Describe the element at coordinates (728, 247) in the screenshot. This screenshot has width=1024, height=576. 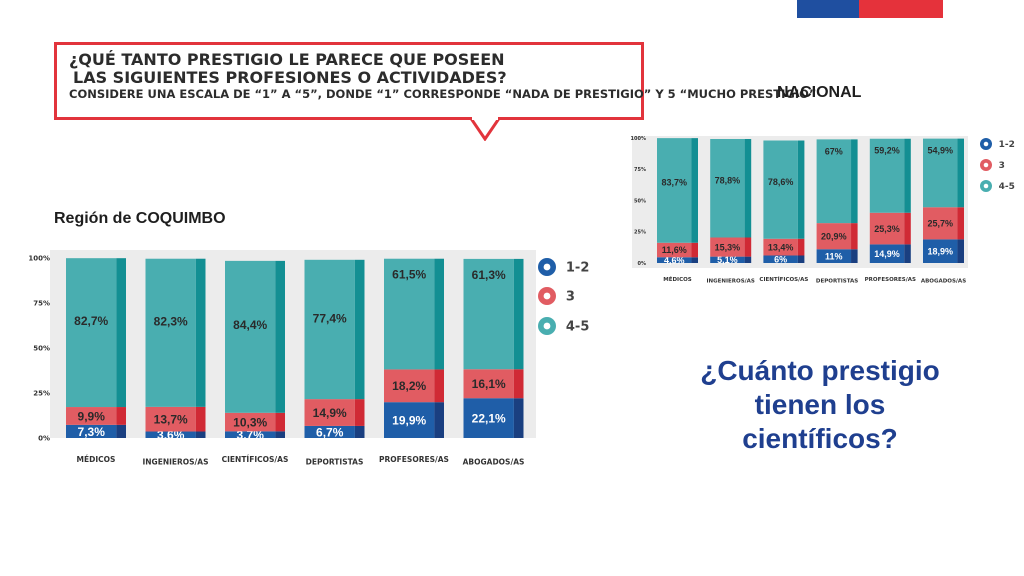
I see `nacional-data-label-3-1: 15,3%` at that location.